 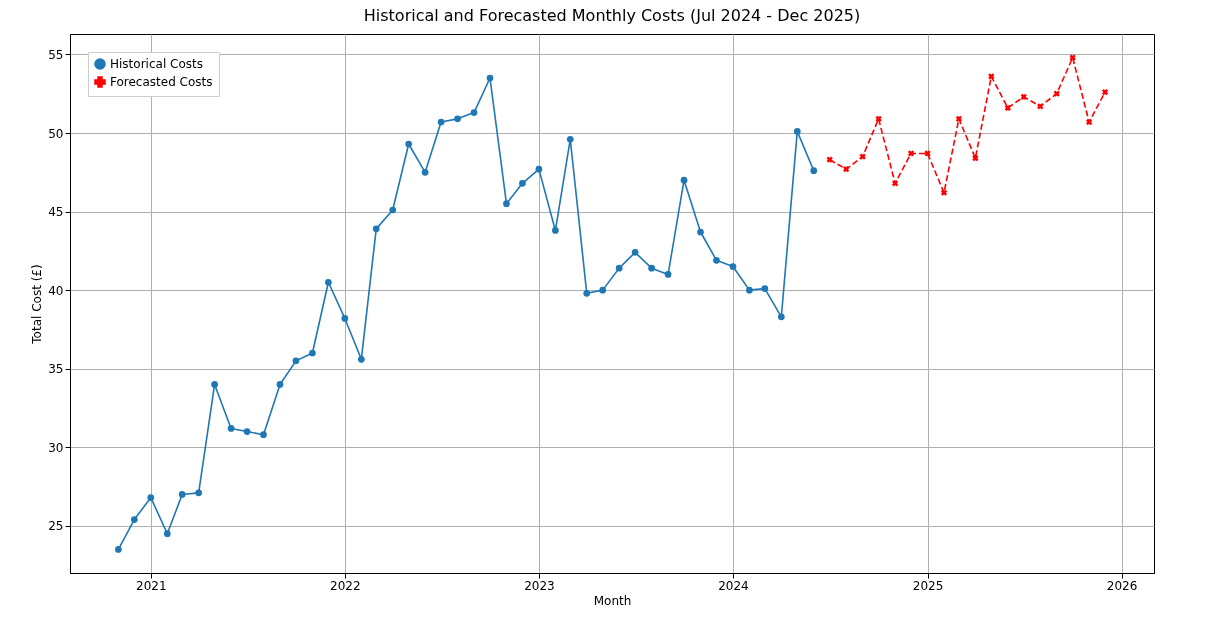 What do you see at coordinates (56, 133) in the screenshot?
I see `y-tick-label: 50` at bounding box center [56, 133].